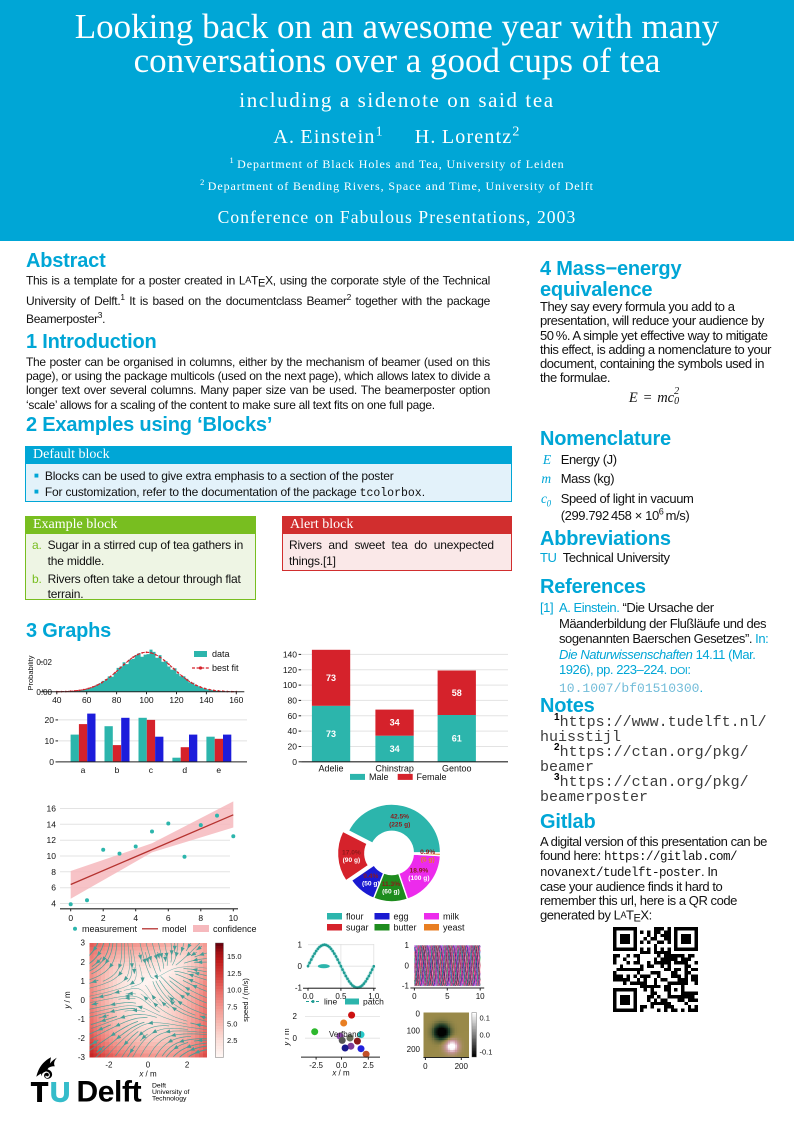 The height and width of the screenshot is (1123, 794). What do you see at coordinates (405, 928) in the screenshot?
I see `svg-text: butter` at bounding box center [405, 928].